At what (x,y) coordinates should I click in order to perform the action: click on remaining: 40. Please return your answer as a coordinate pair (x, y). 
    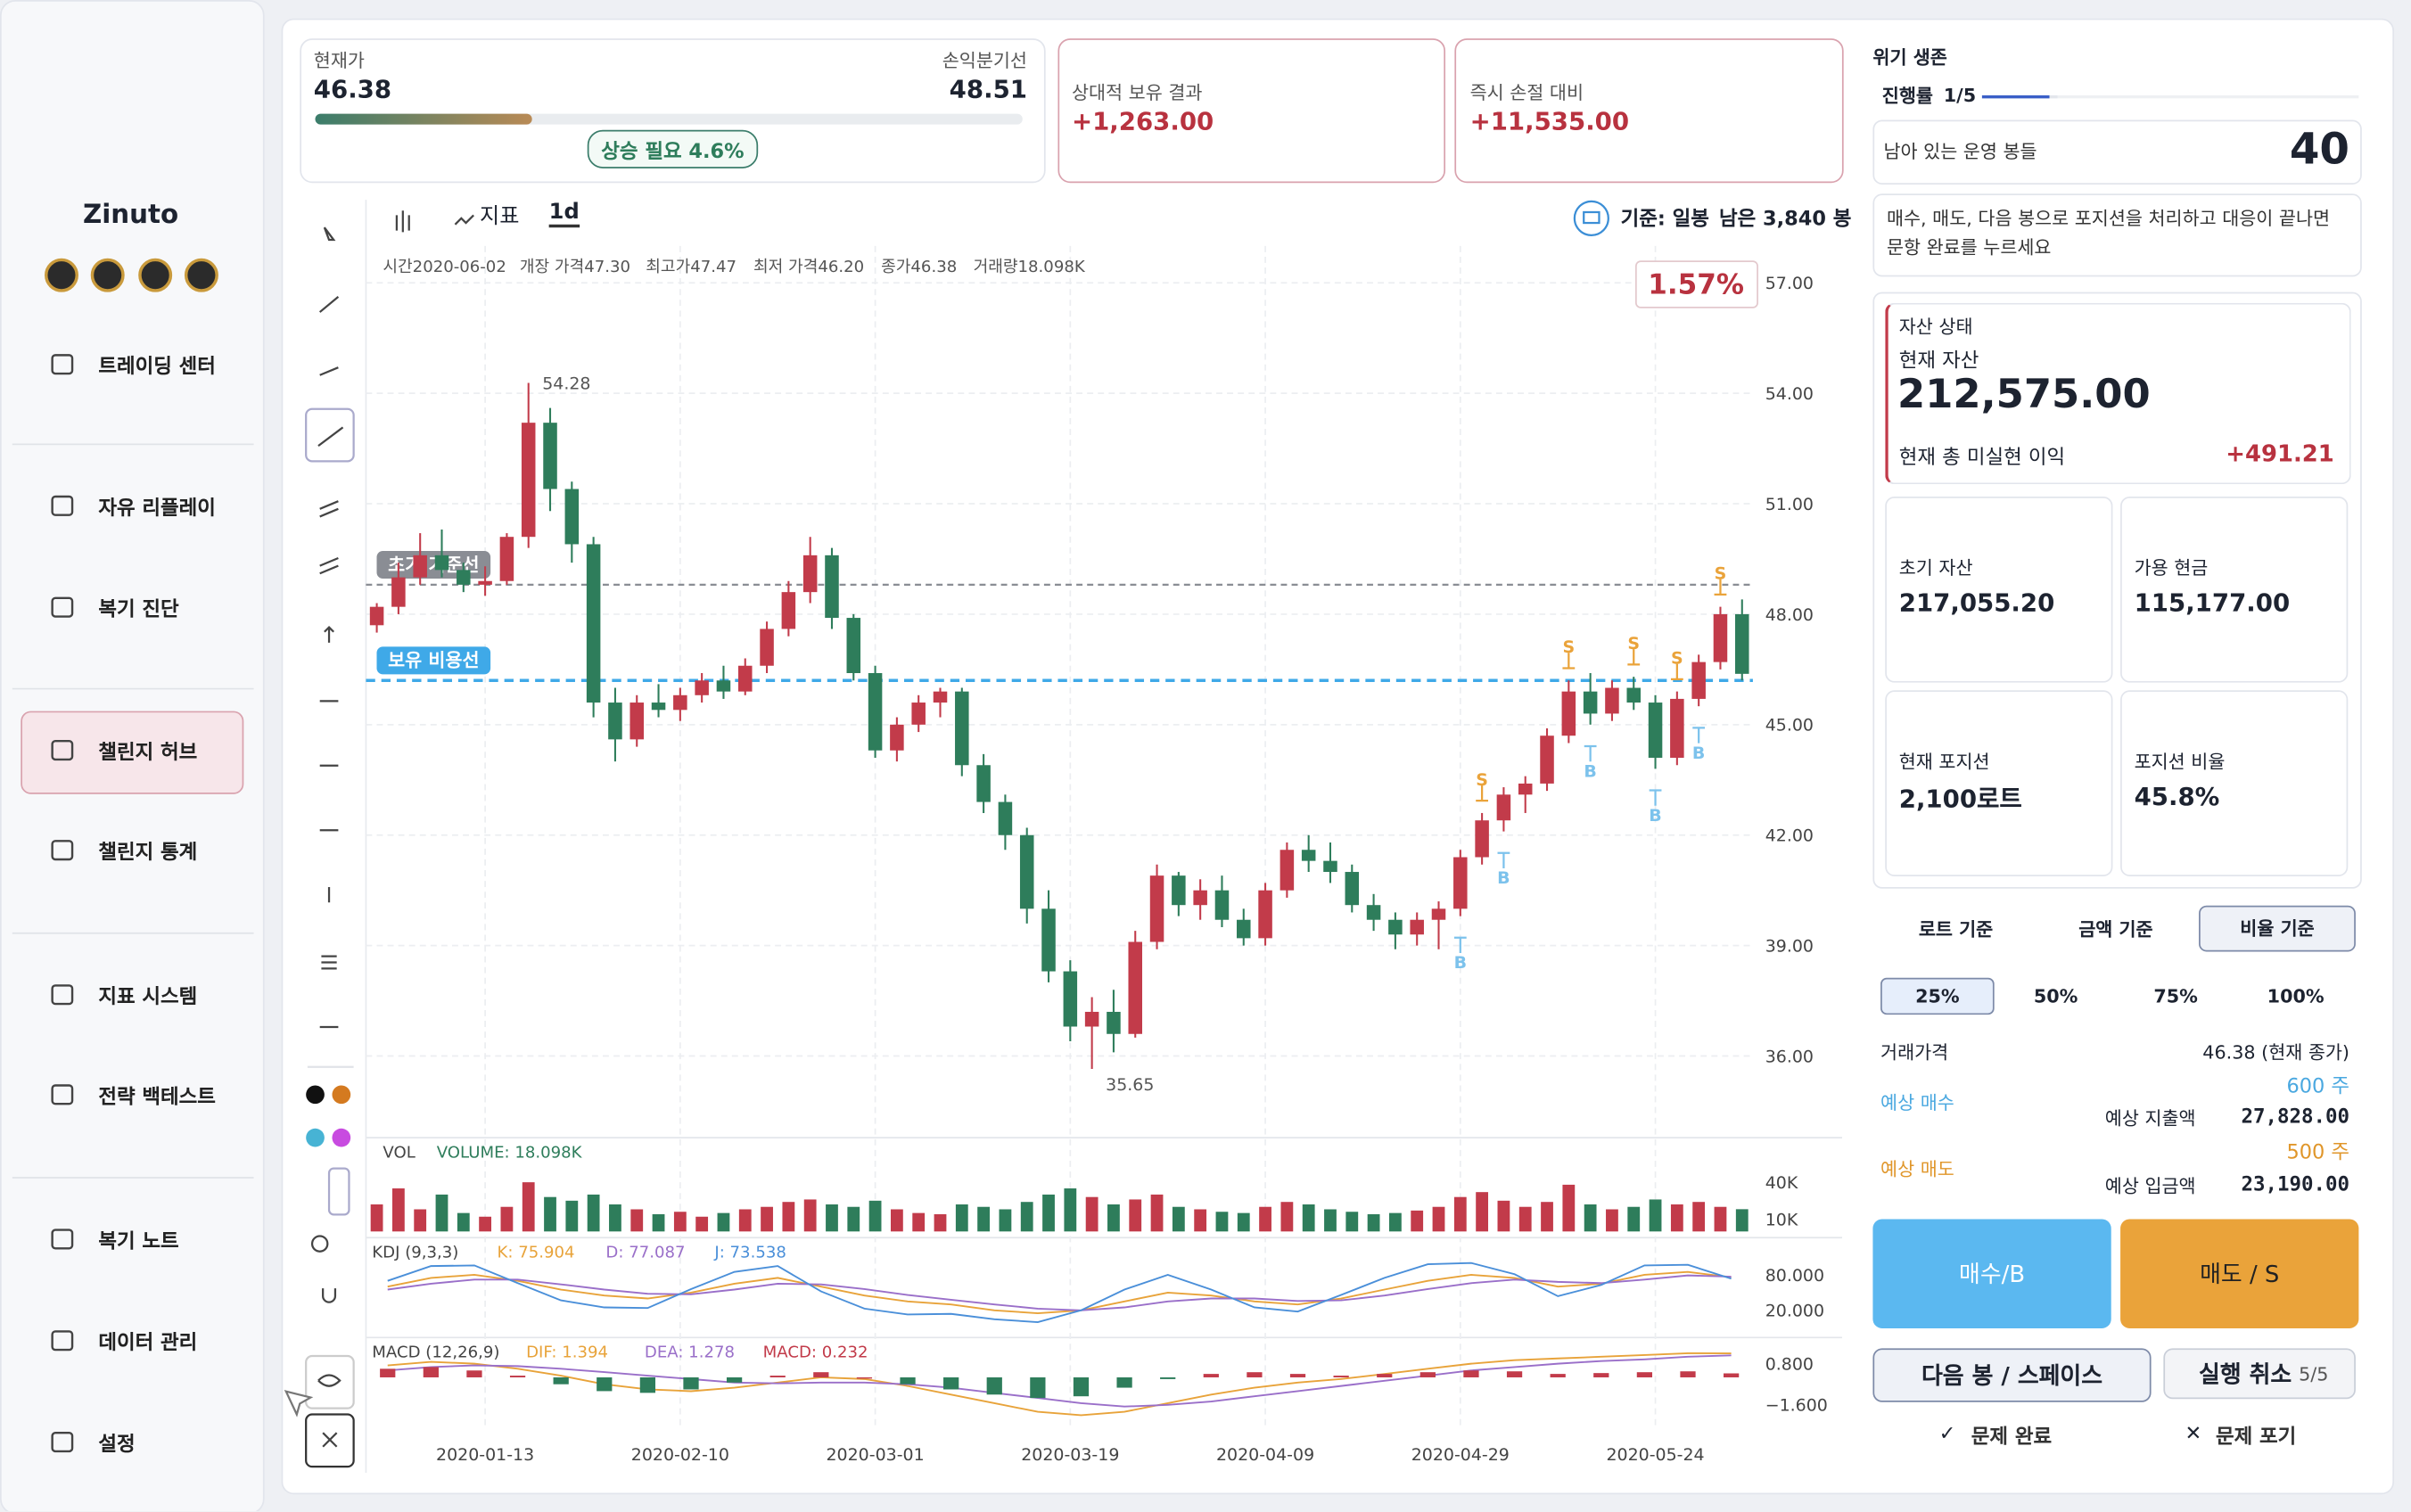
    Looking at the image, I should click on (2319, 149).